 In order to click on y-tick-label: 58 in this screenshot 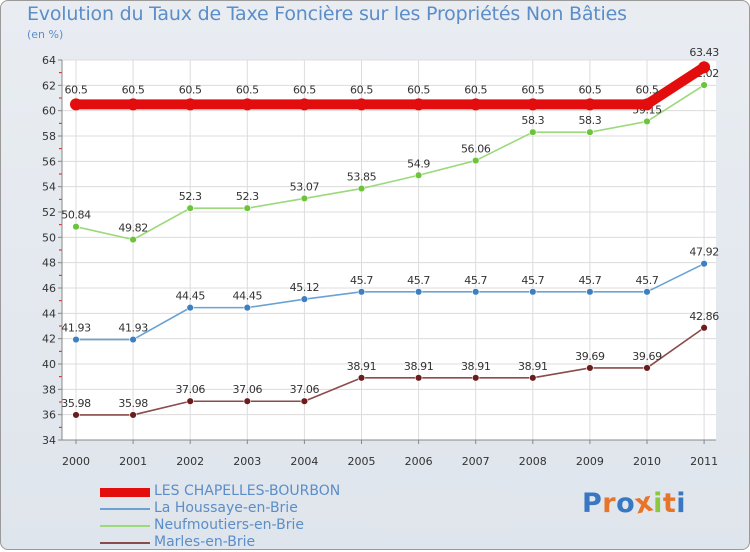, I will do `click(49, 136)`.